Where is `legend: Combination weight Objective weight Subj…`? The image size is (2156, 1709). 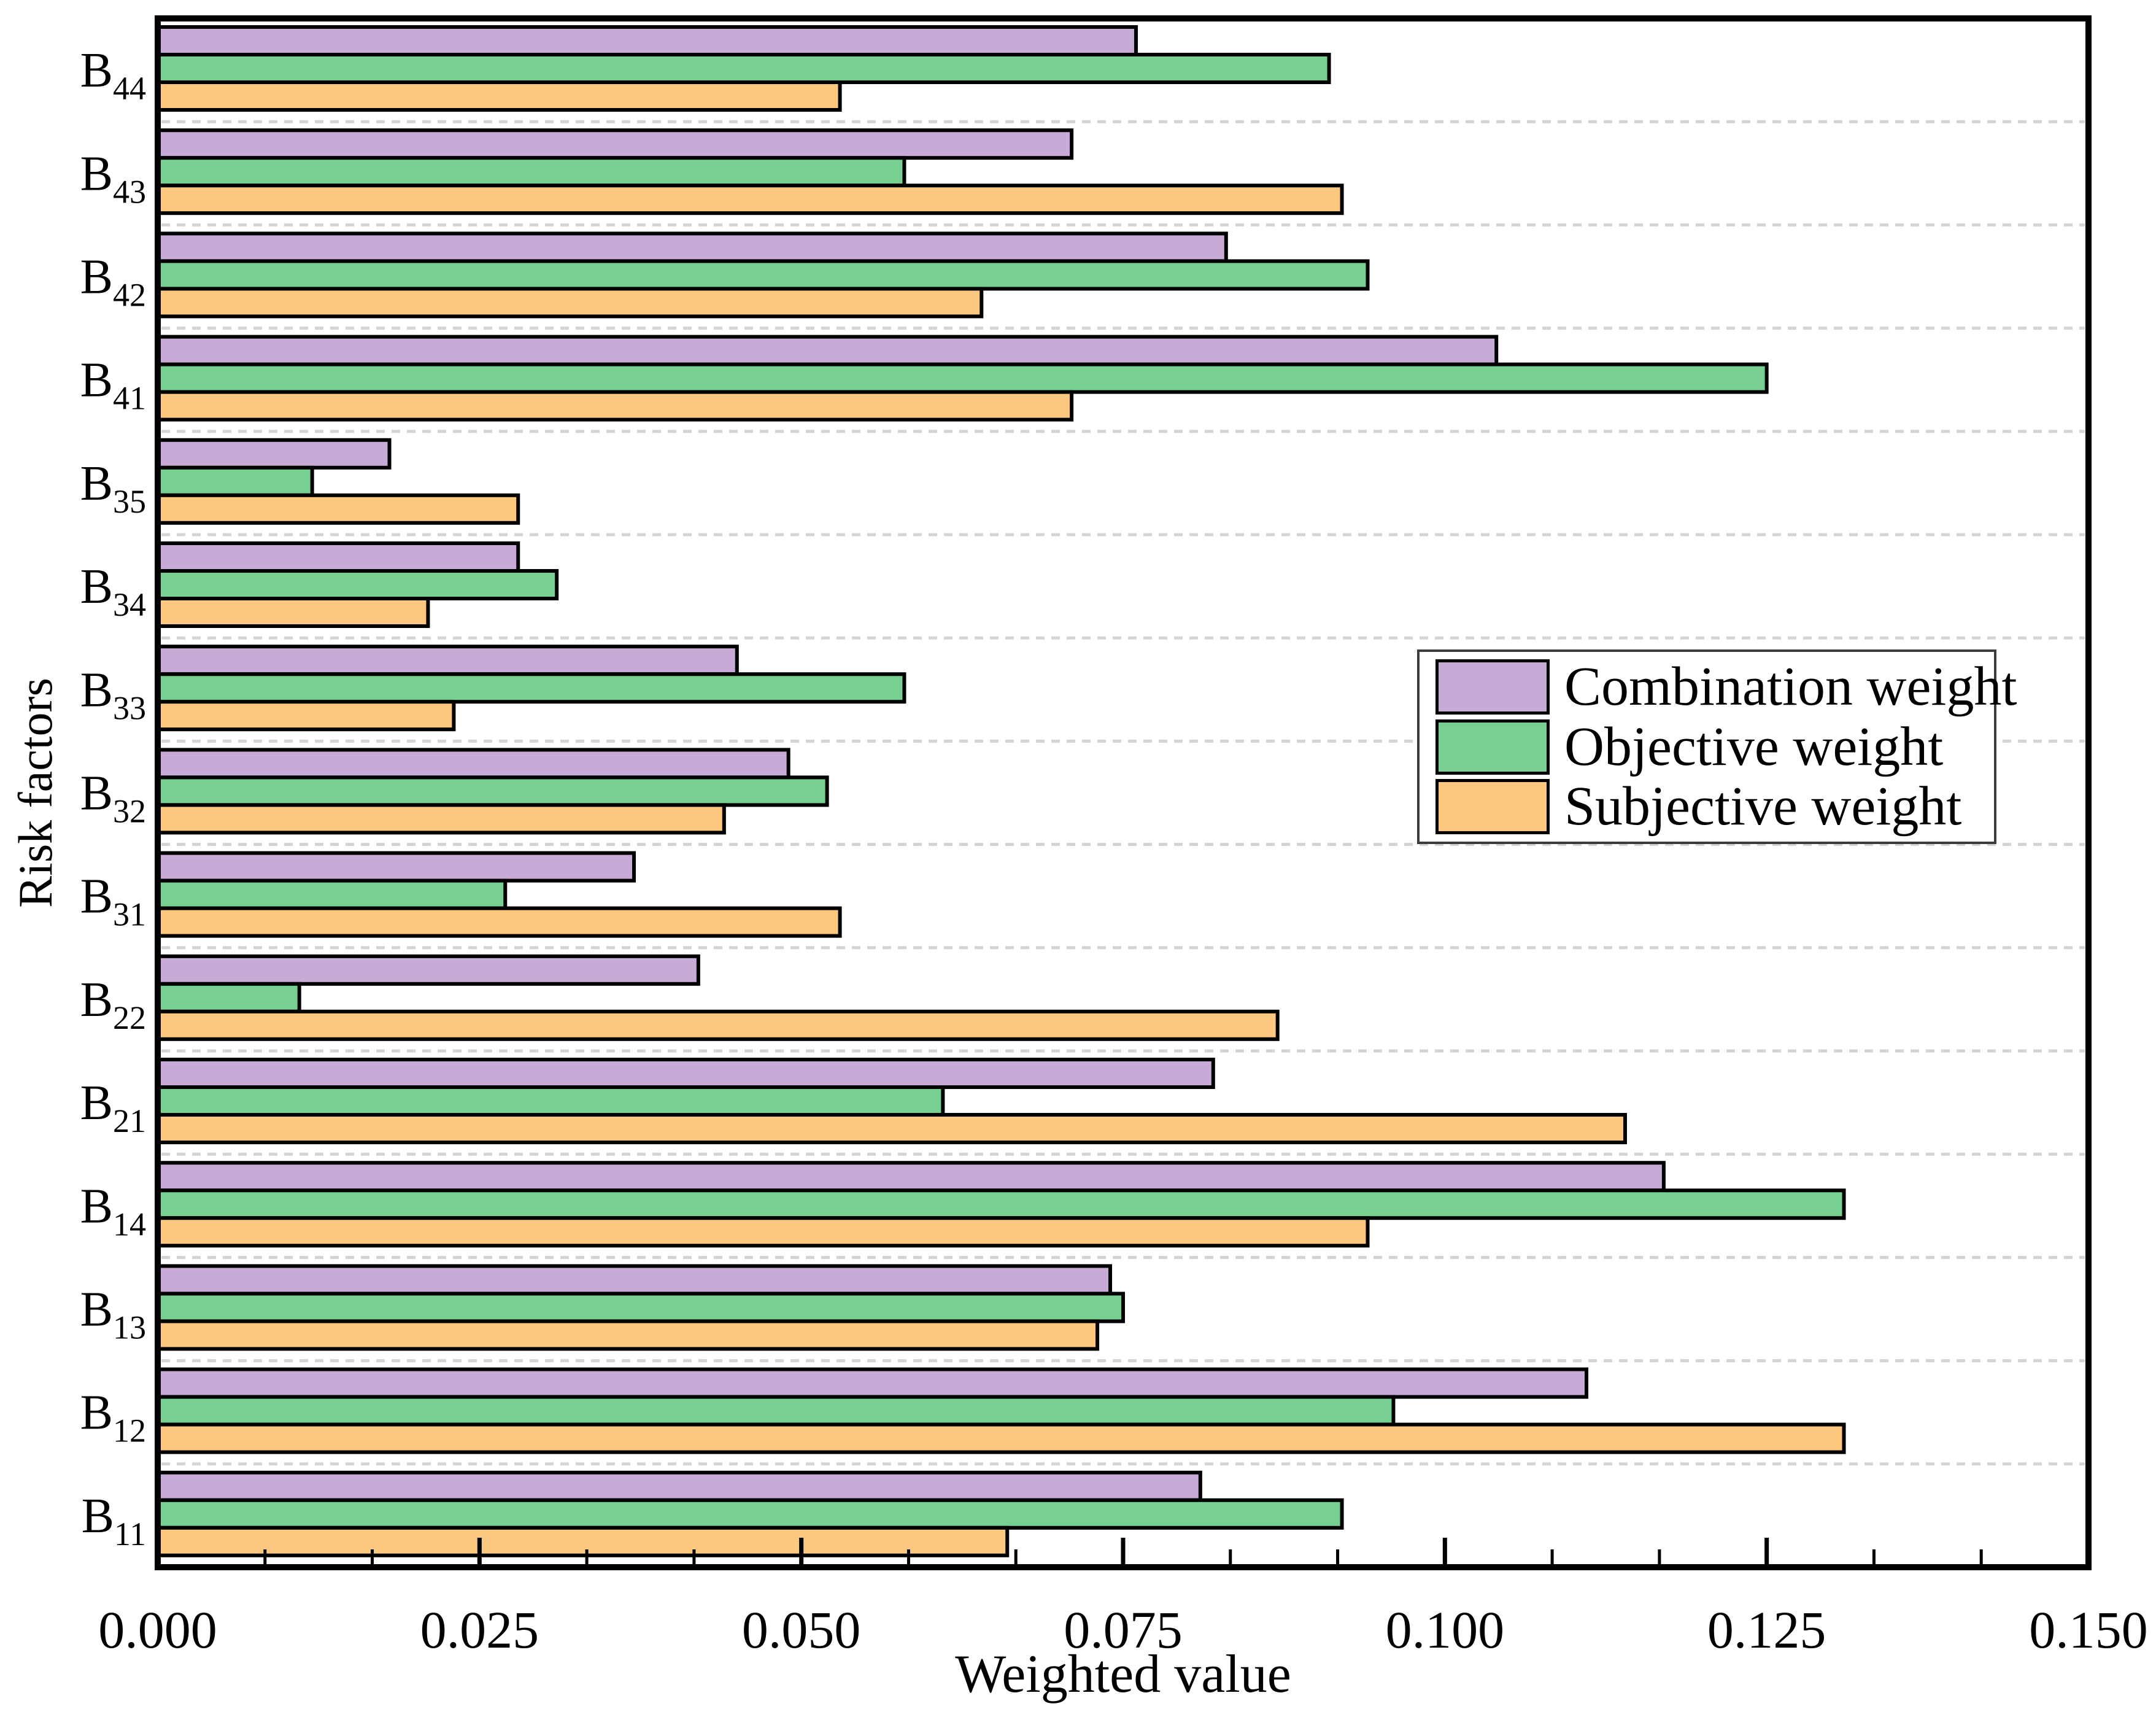
legend: Combination weight Objective weight Subj… is located at coordinates (1717, 746).